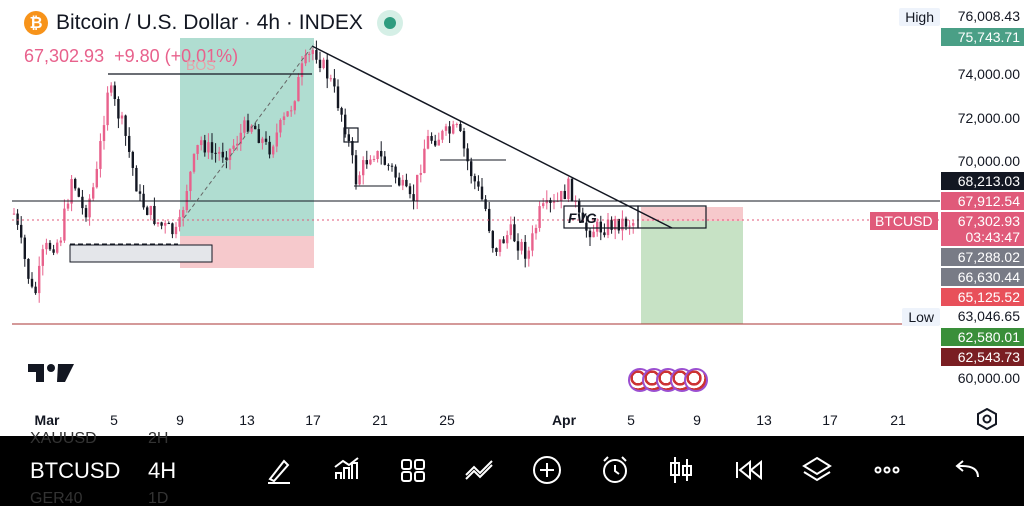 The height and width of the screenshot is (508, 1024). What do you see at coordinates (987, 419) in the screenshot?
I see `settings-icon` at bounding box center [987, 419].